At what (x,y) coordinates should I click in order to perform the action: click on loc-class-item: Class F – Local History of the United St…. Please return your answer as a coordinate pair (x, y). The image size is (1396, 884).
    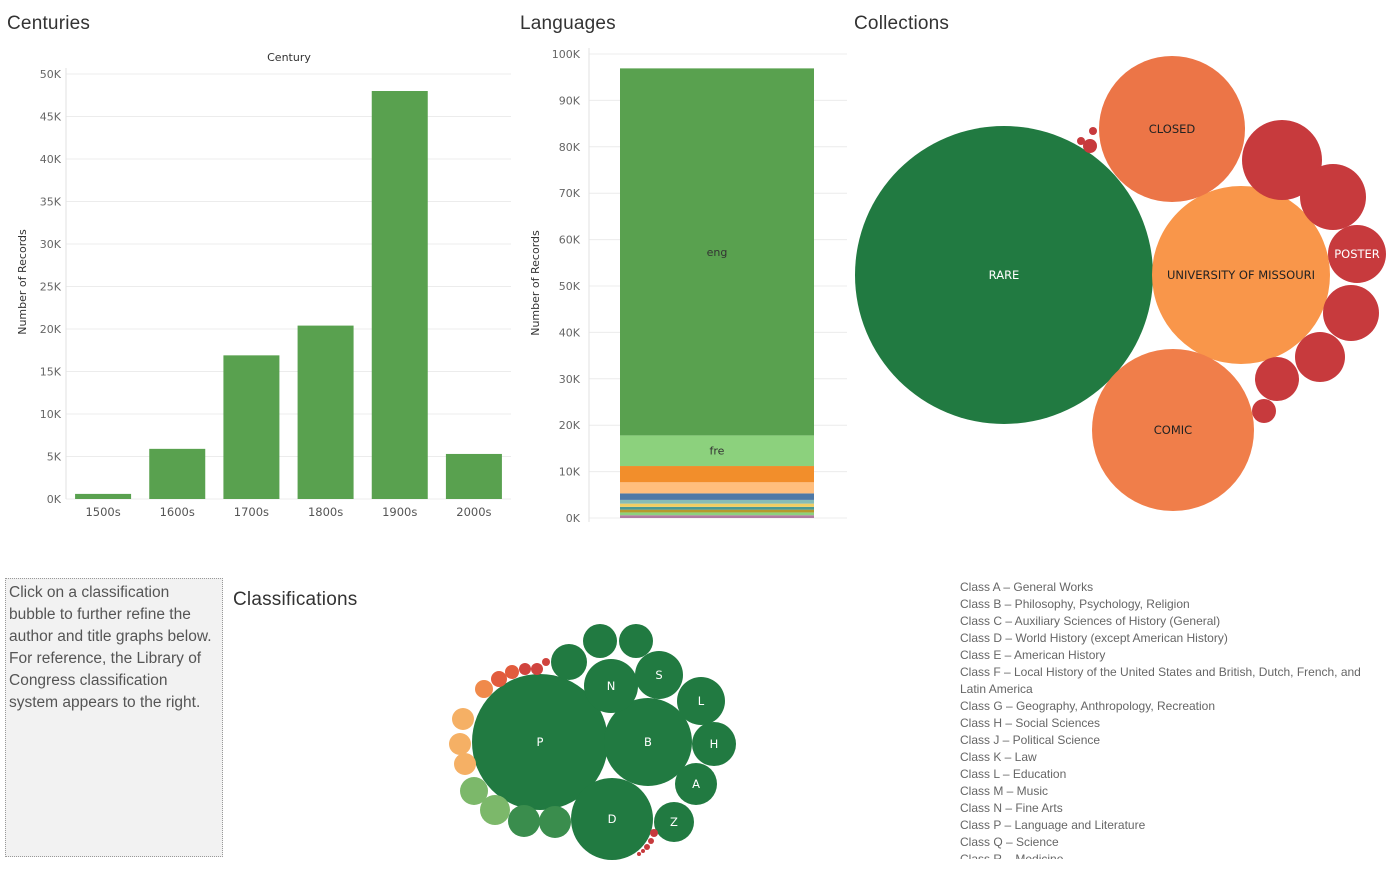
    Looking at the image, I should click on (1160, 680).